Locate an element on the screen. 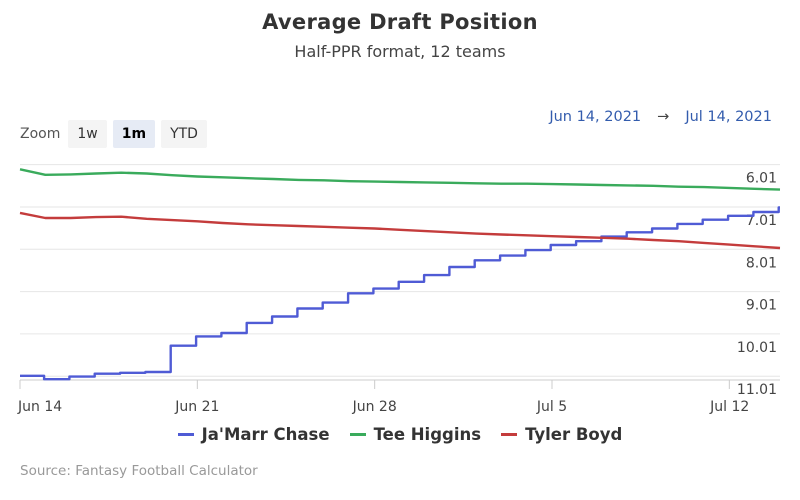 This screenshot has height=500, width=800. range-to-date: Jul 14, 2021 is located at coordinates (728, 117).